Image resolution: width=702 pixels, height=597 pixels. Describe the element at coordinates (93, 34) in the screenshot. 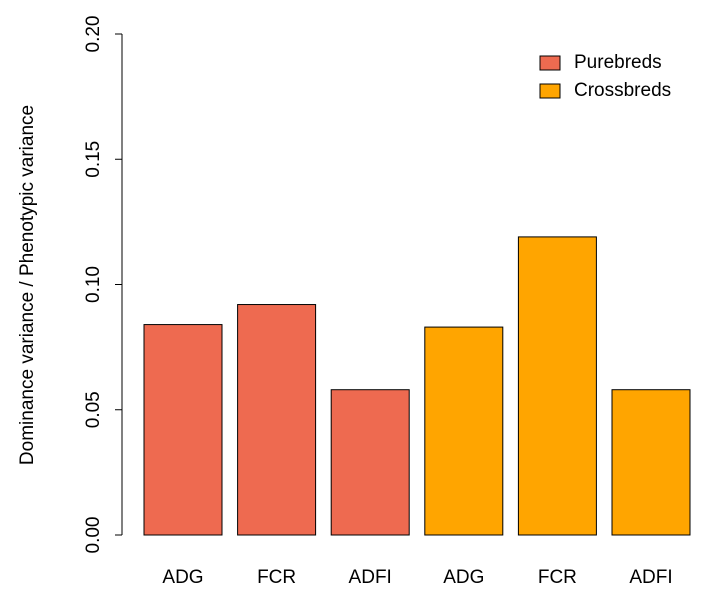

I see `y-tick-label: 0.20` at that location.